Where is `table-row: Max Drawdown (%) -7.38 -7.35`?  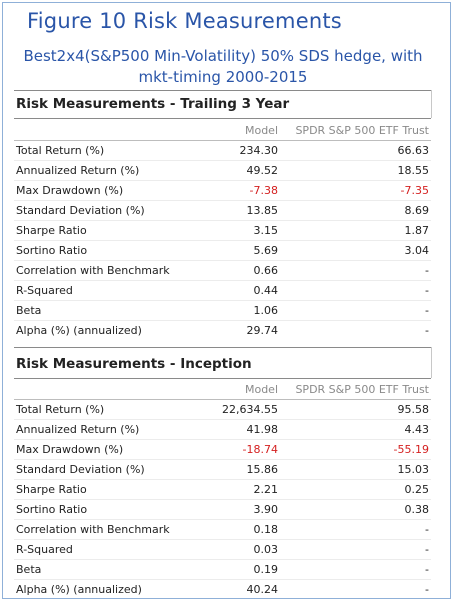
table-row: Max Drawdown (%) -7.38 -7.35 is located at coordinates (222, 191).